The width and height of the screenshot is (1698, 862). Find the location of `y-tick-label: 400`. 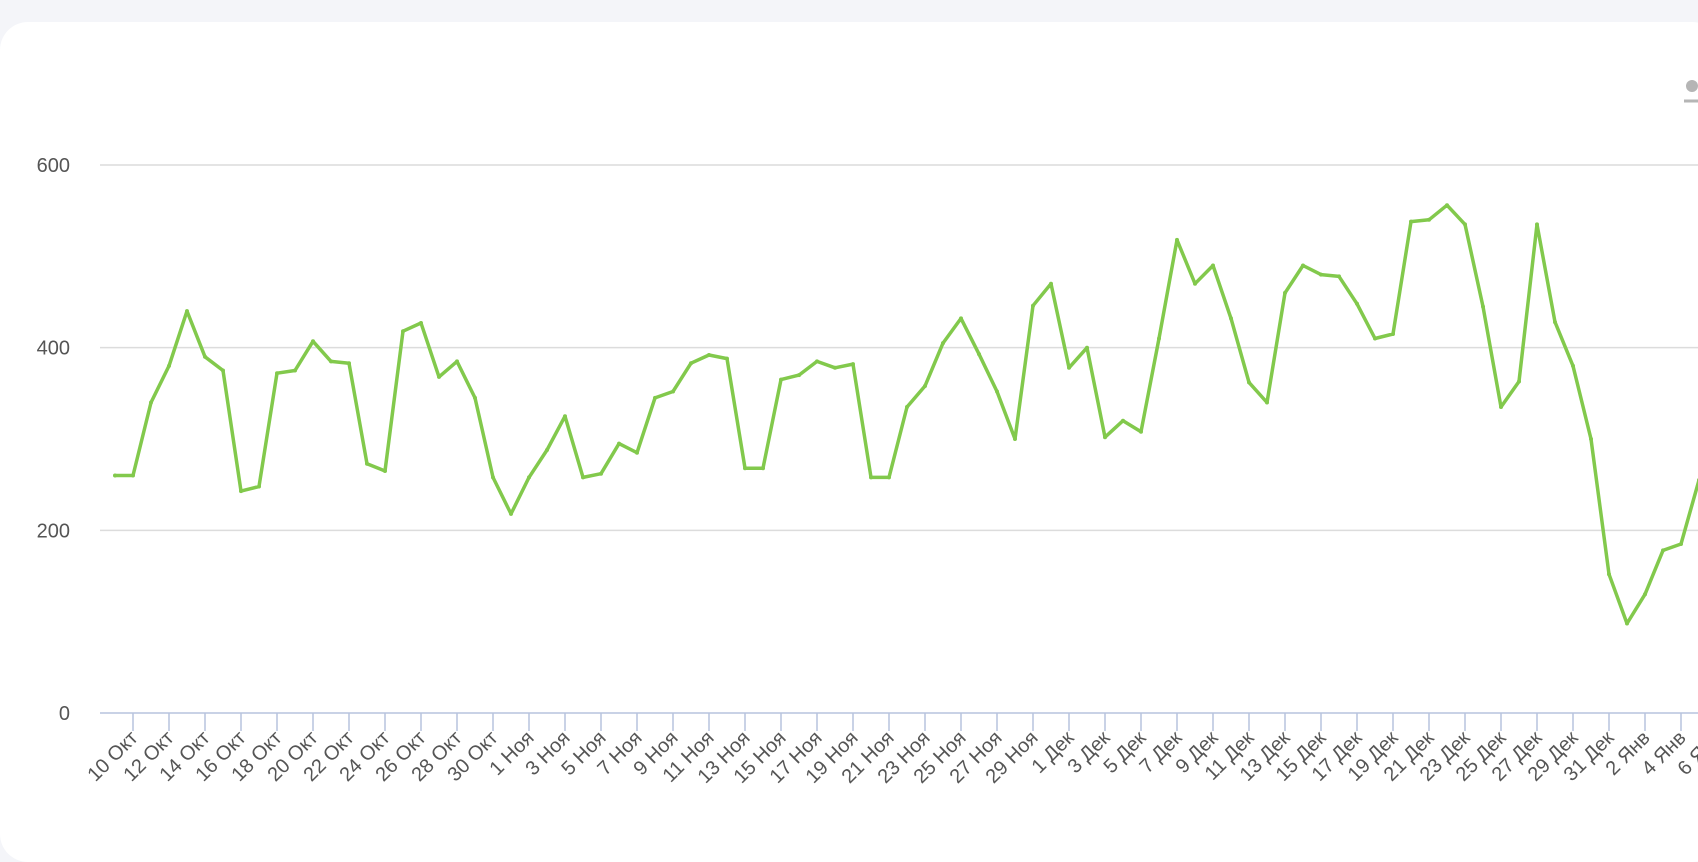

y-tick-label: 400 is located at coordinates (53, 349).